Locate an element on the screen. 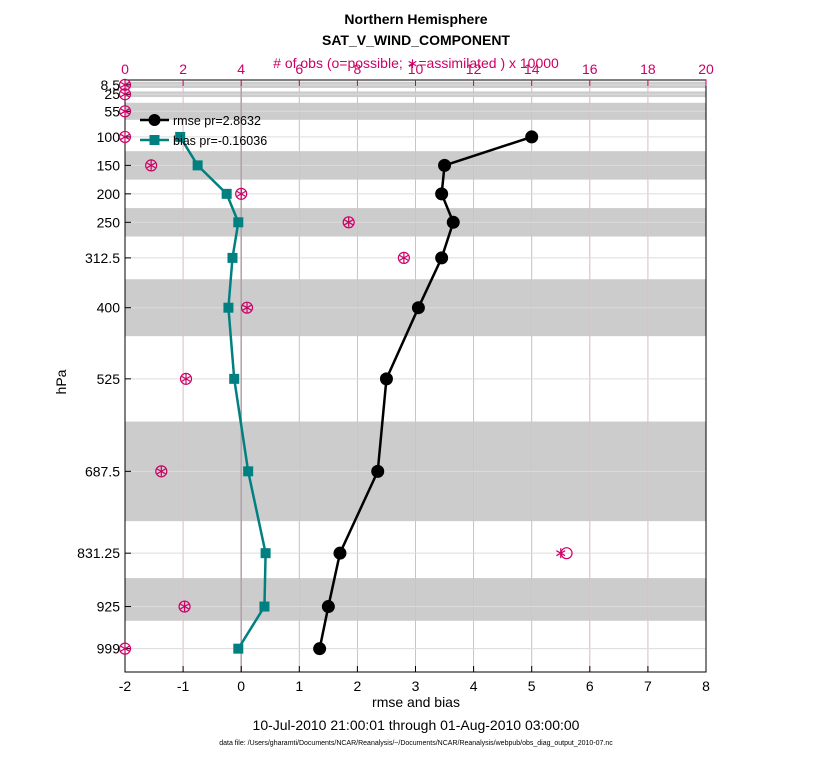  x-tick-label-9: 7 is located at coordinates (648, 686).